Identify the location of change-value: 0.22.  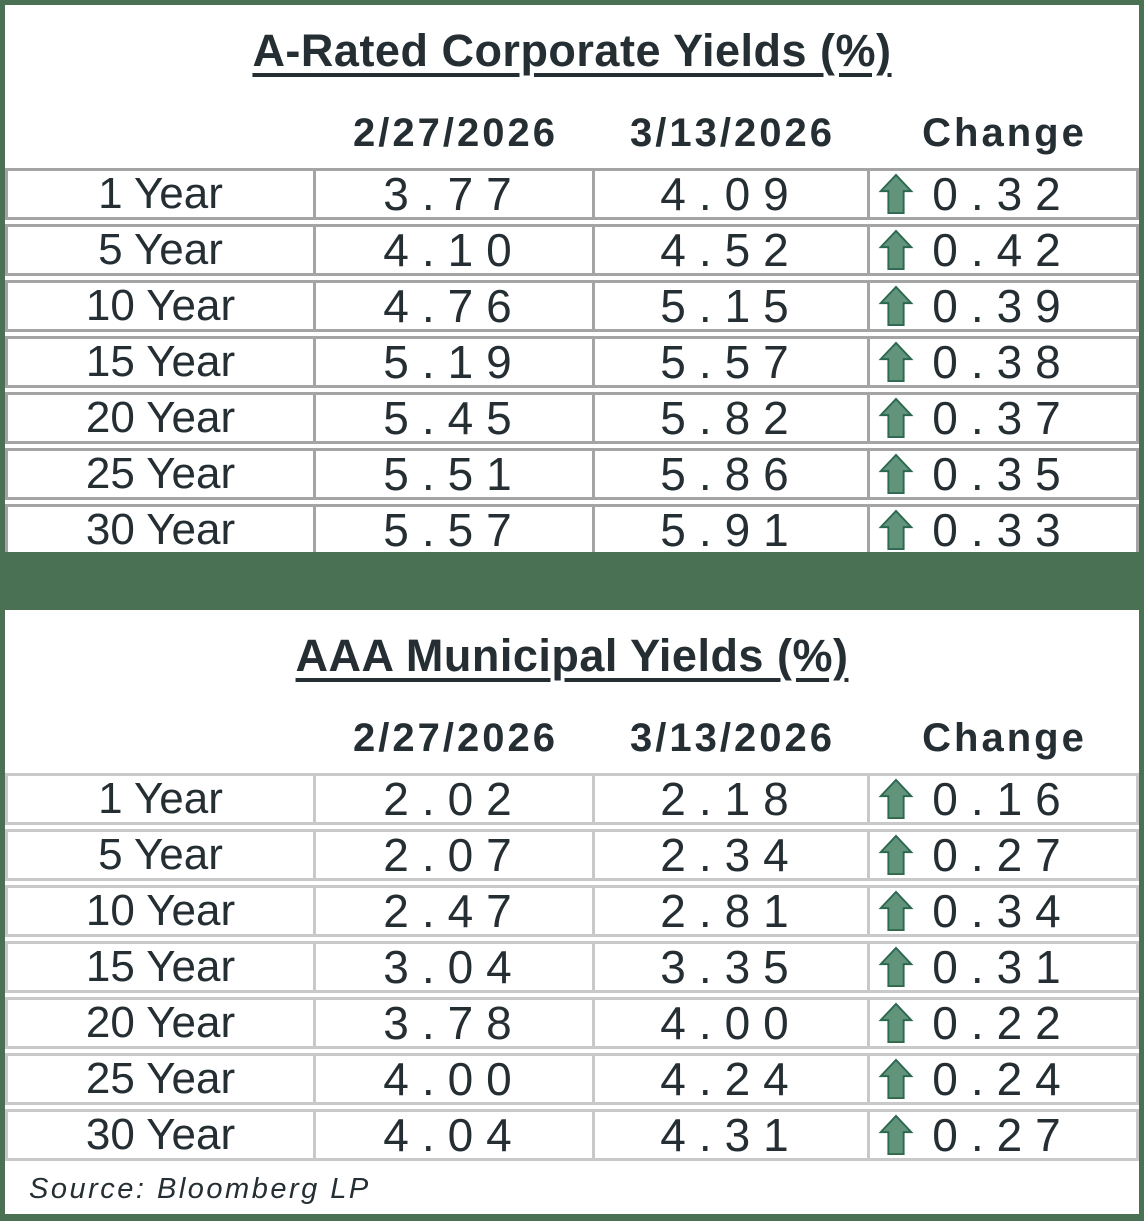
(1003, 1023).